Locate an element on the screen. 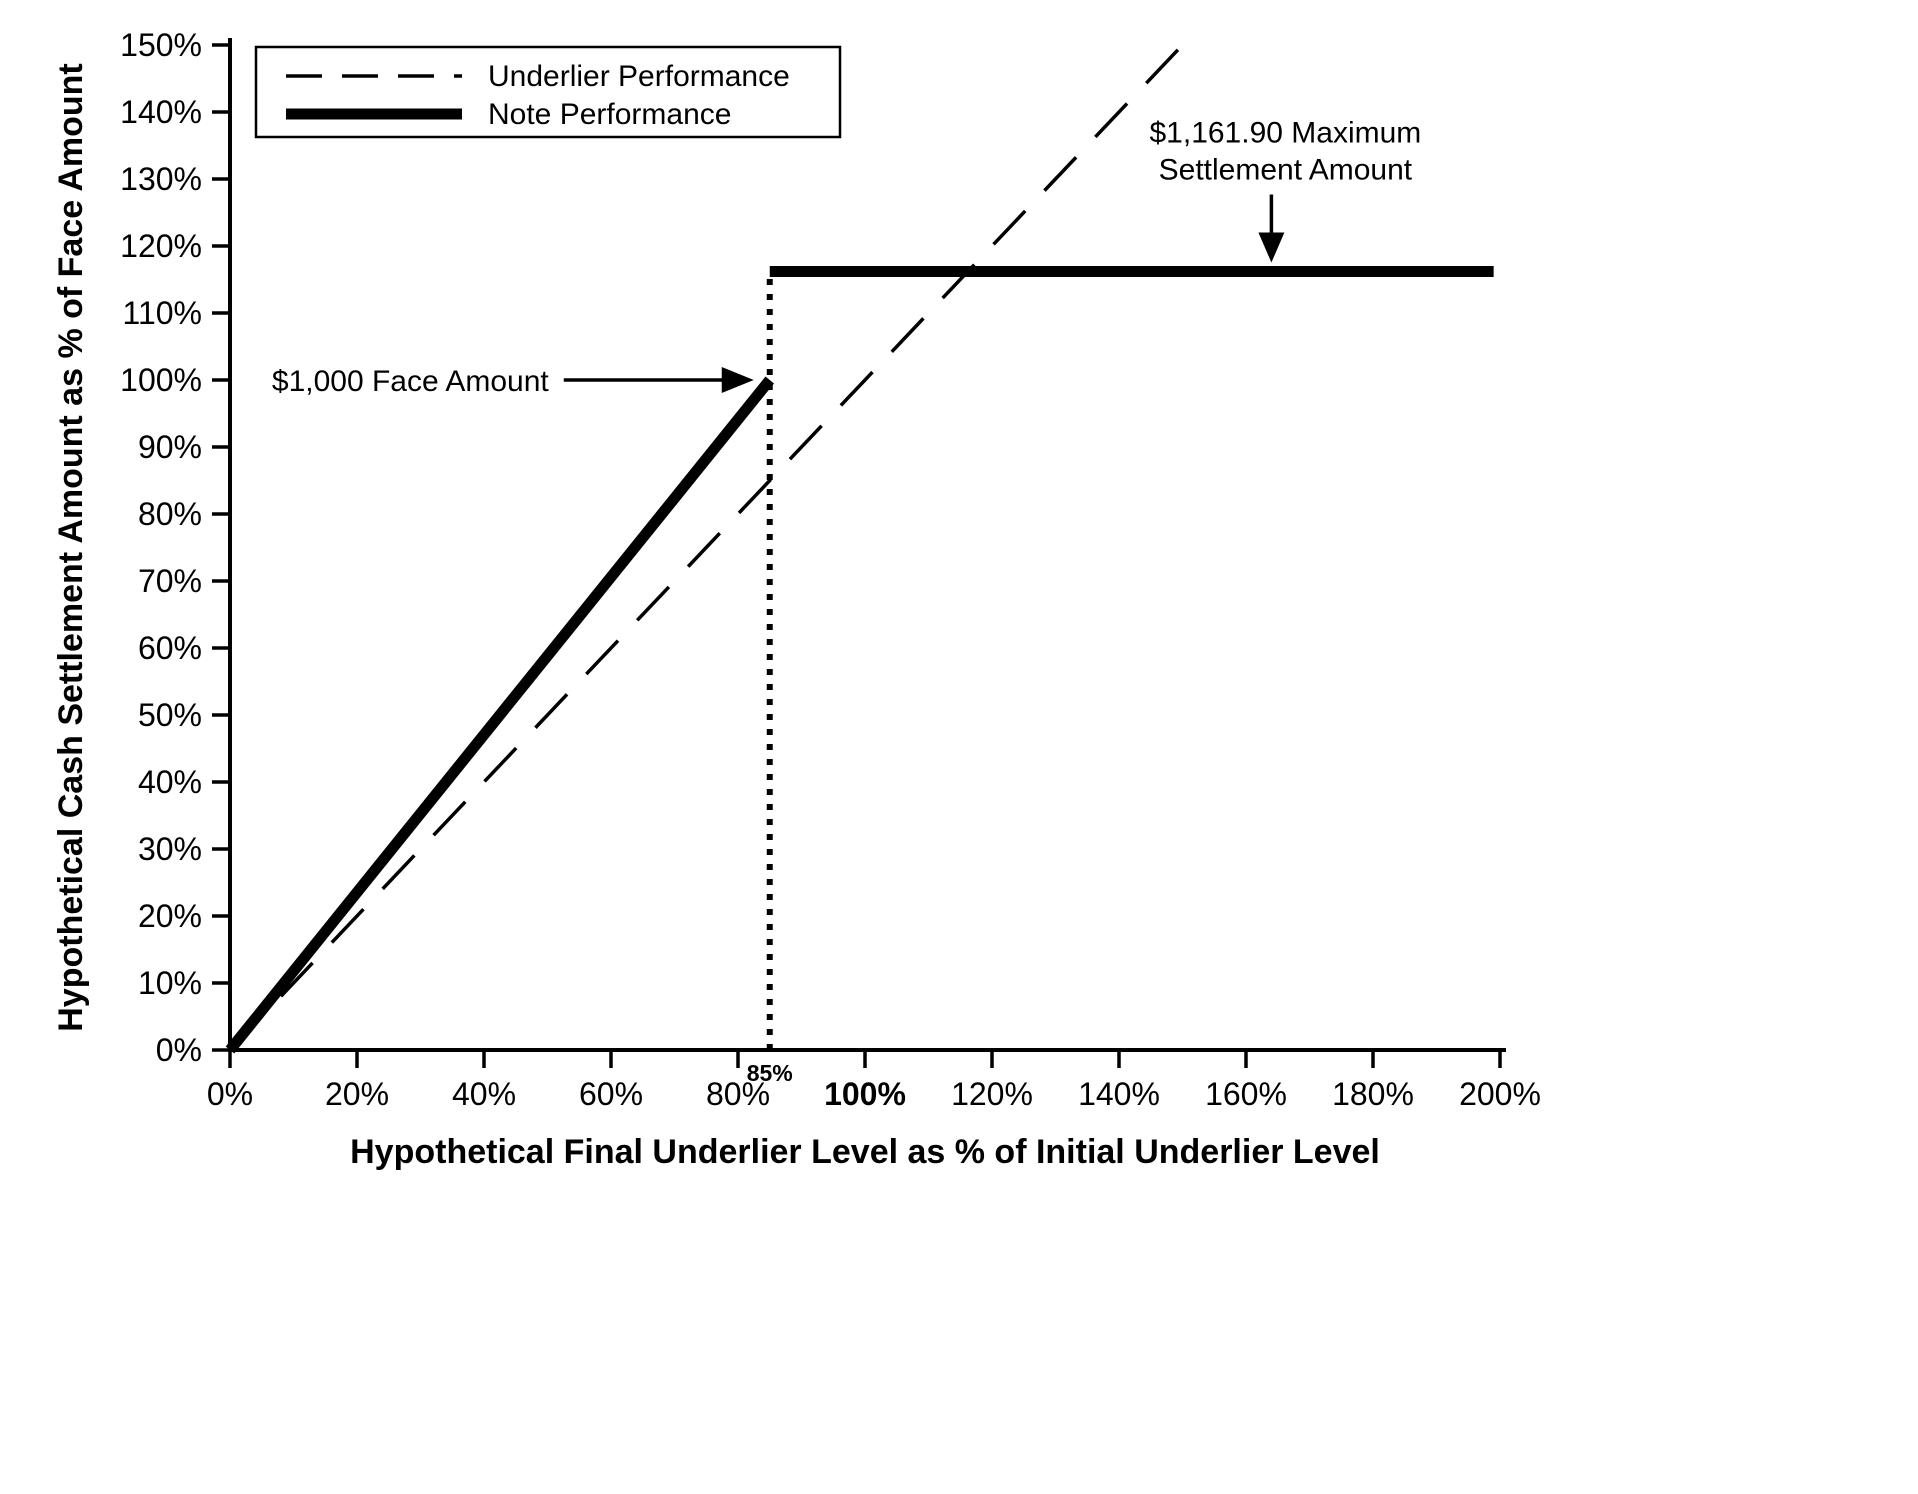 This screenshot has width=1918, height=1494. y-tick-label: 70% is located at coordinates (170, 581).